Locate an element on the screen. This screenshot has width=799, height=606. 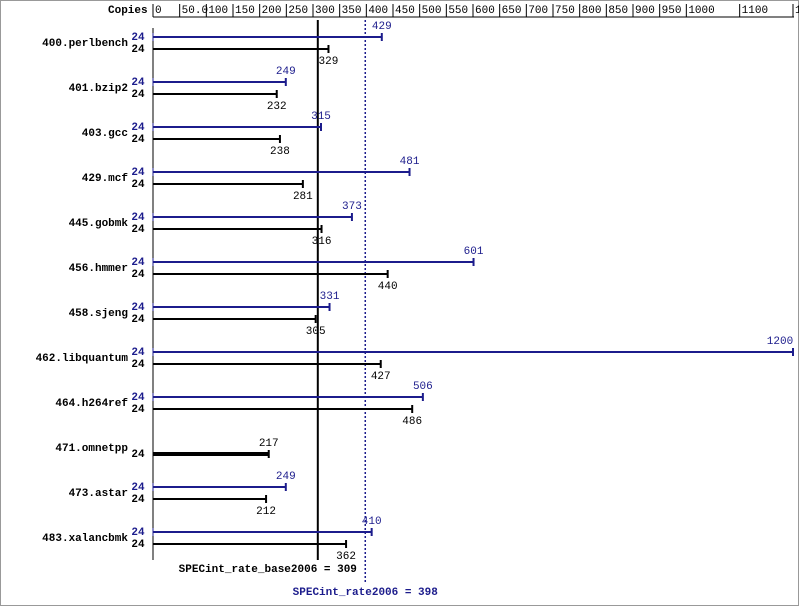
category-label: 464.h264ref is located at coordinates (91, 404).